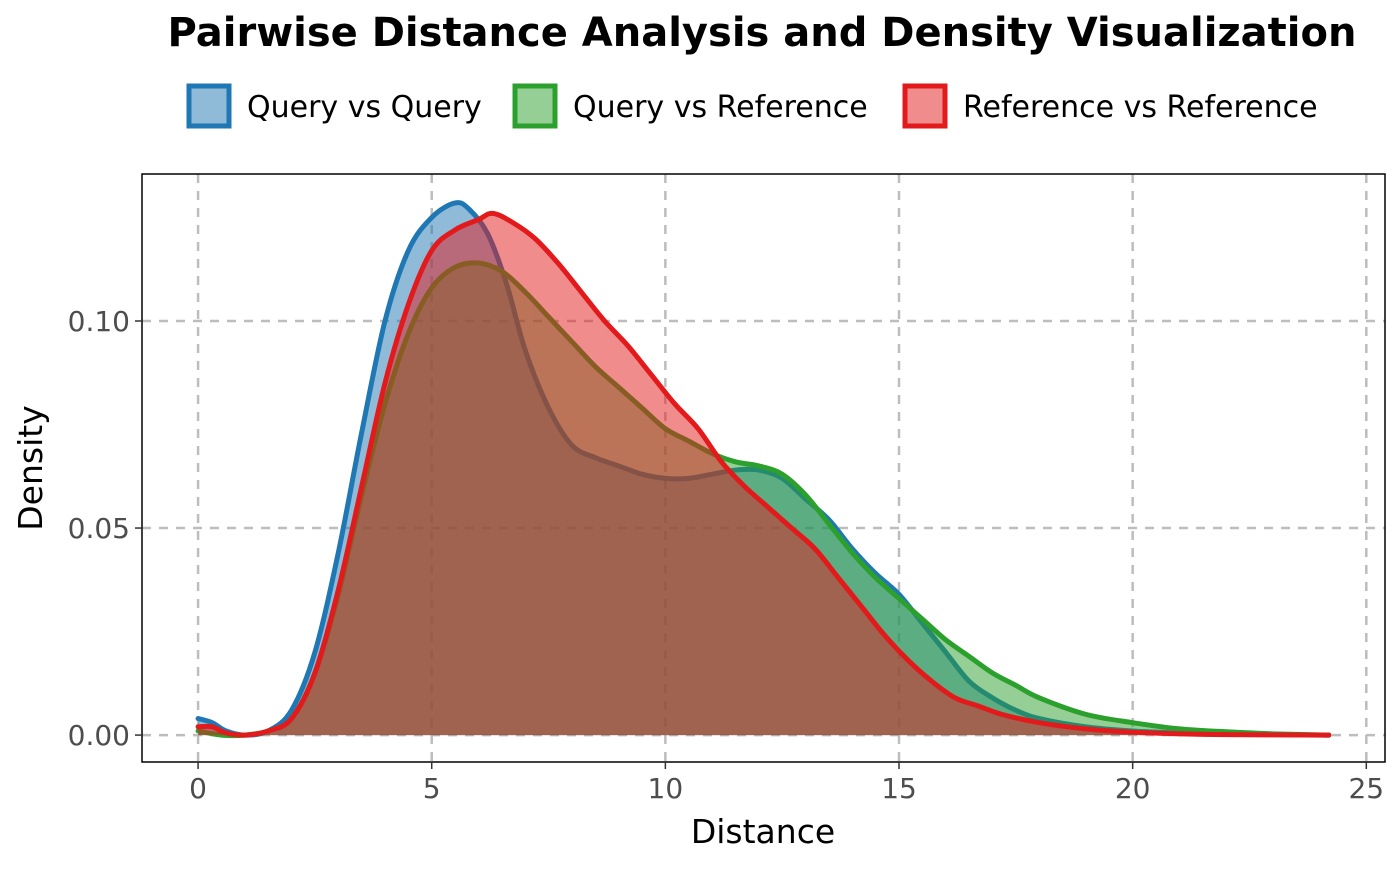  What do you see at coordinates (99, 735) in the screenshot?
I see `y-tick-label-0: 0.00` at bounding box center [99, 735].